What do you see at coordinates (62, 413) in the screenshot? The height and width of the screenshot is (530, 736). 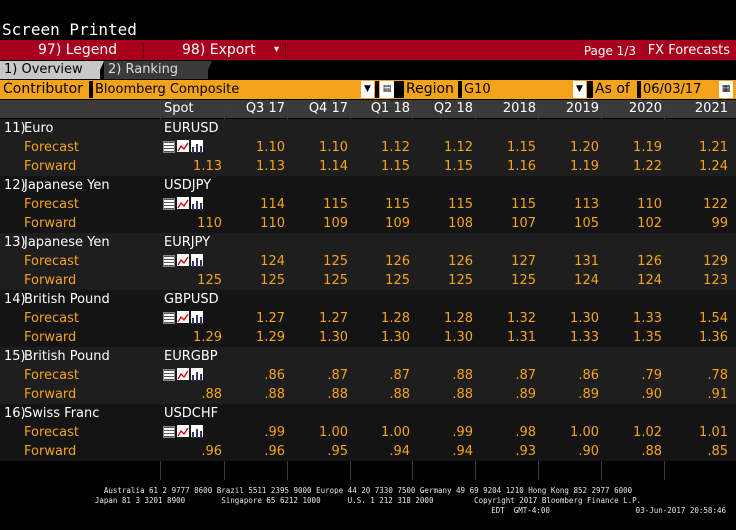 I see `currency-name: Swiss Franc` at bounding box center [62, 413].